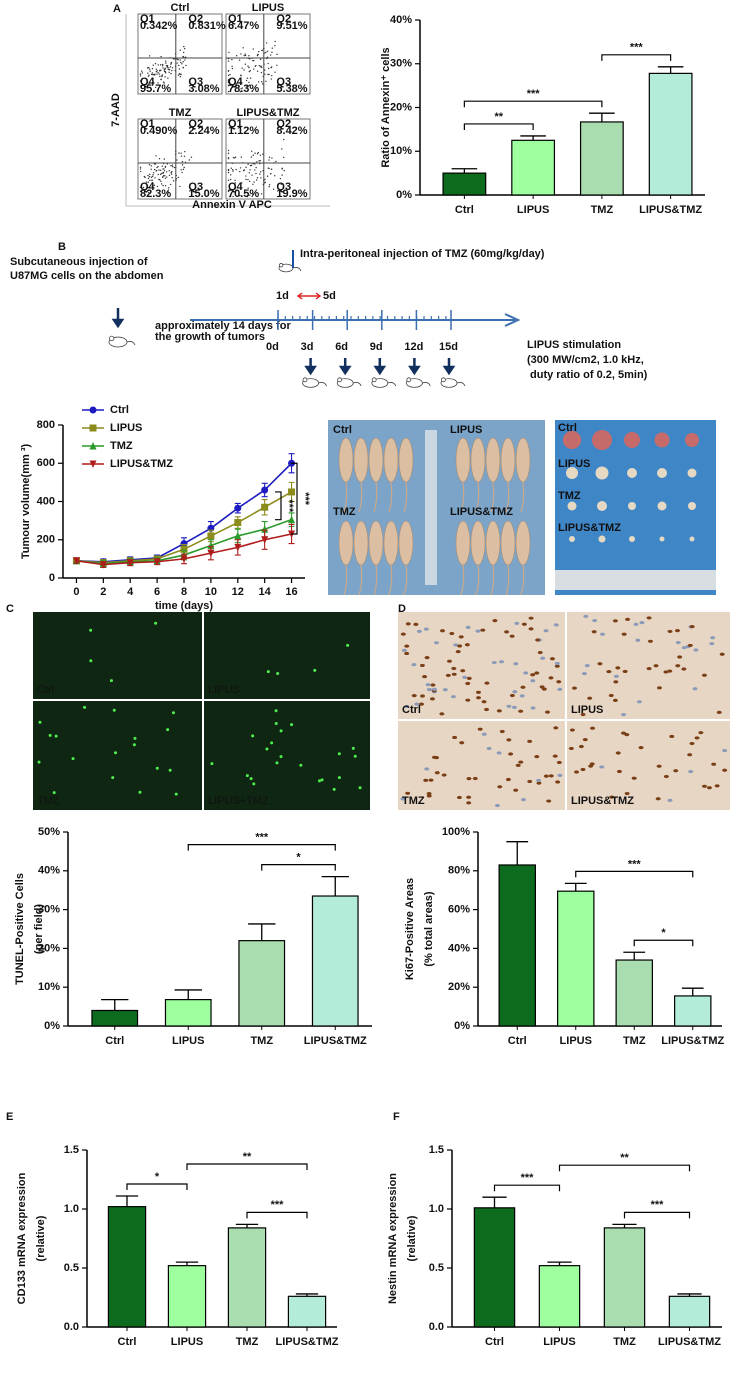  What do you see at coordinates (195, 124) in the screenshot?
I see `quadrant-name: Q2` at bounding box center [195, 124].